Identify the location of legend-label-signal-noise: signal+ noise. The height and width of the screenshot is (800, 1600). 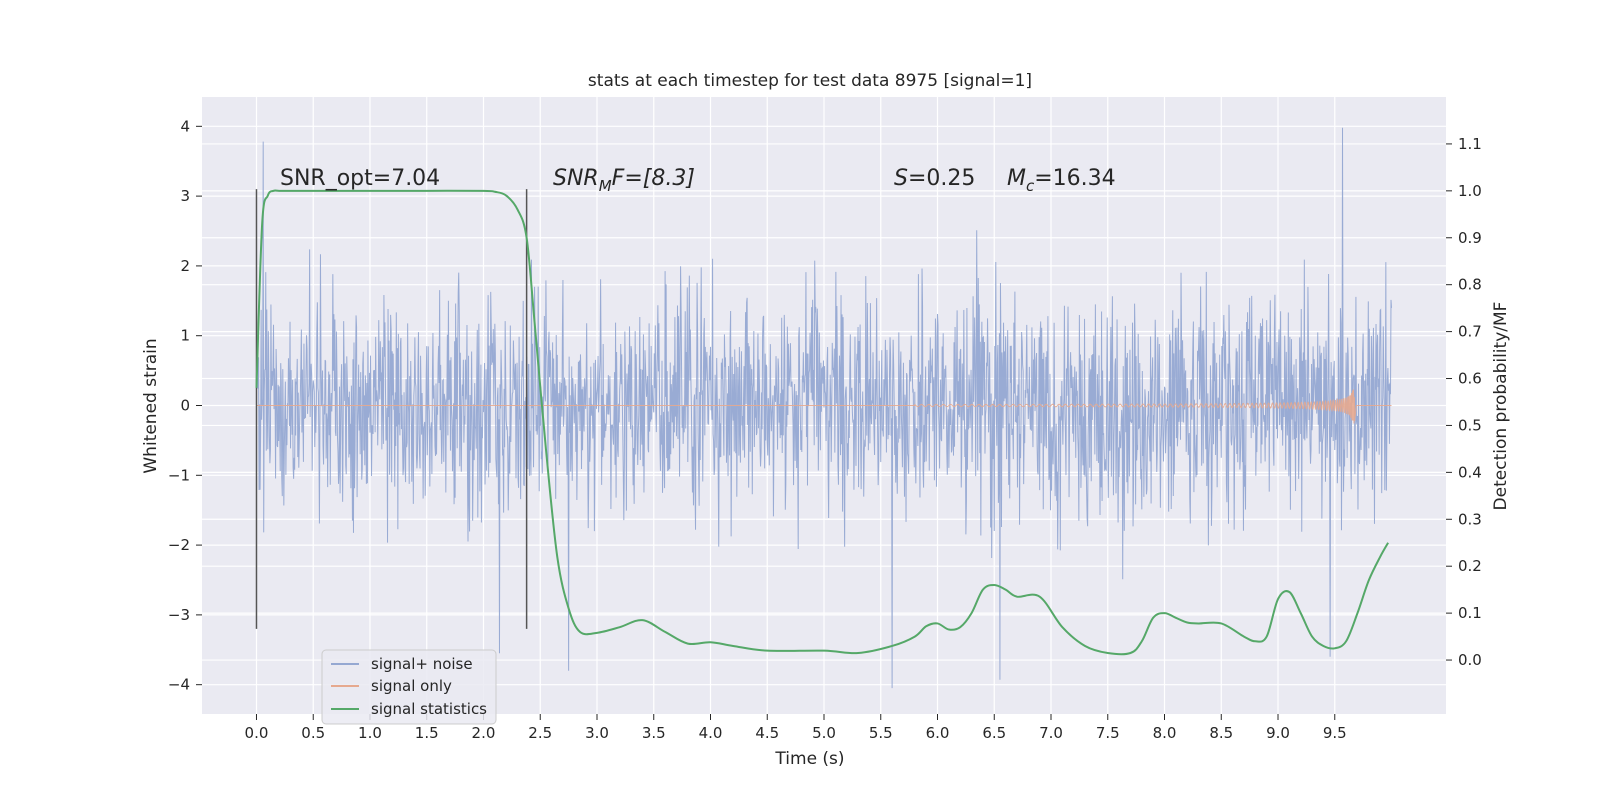
(422, 664).